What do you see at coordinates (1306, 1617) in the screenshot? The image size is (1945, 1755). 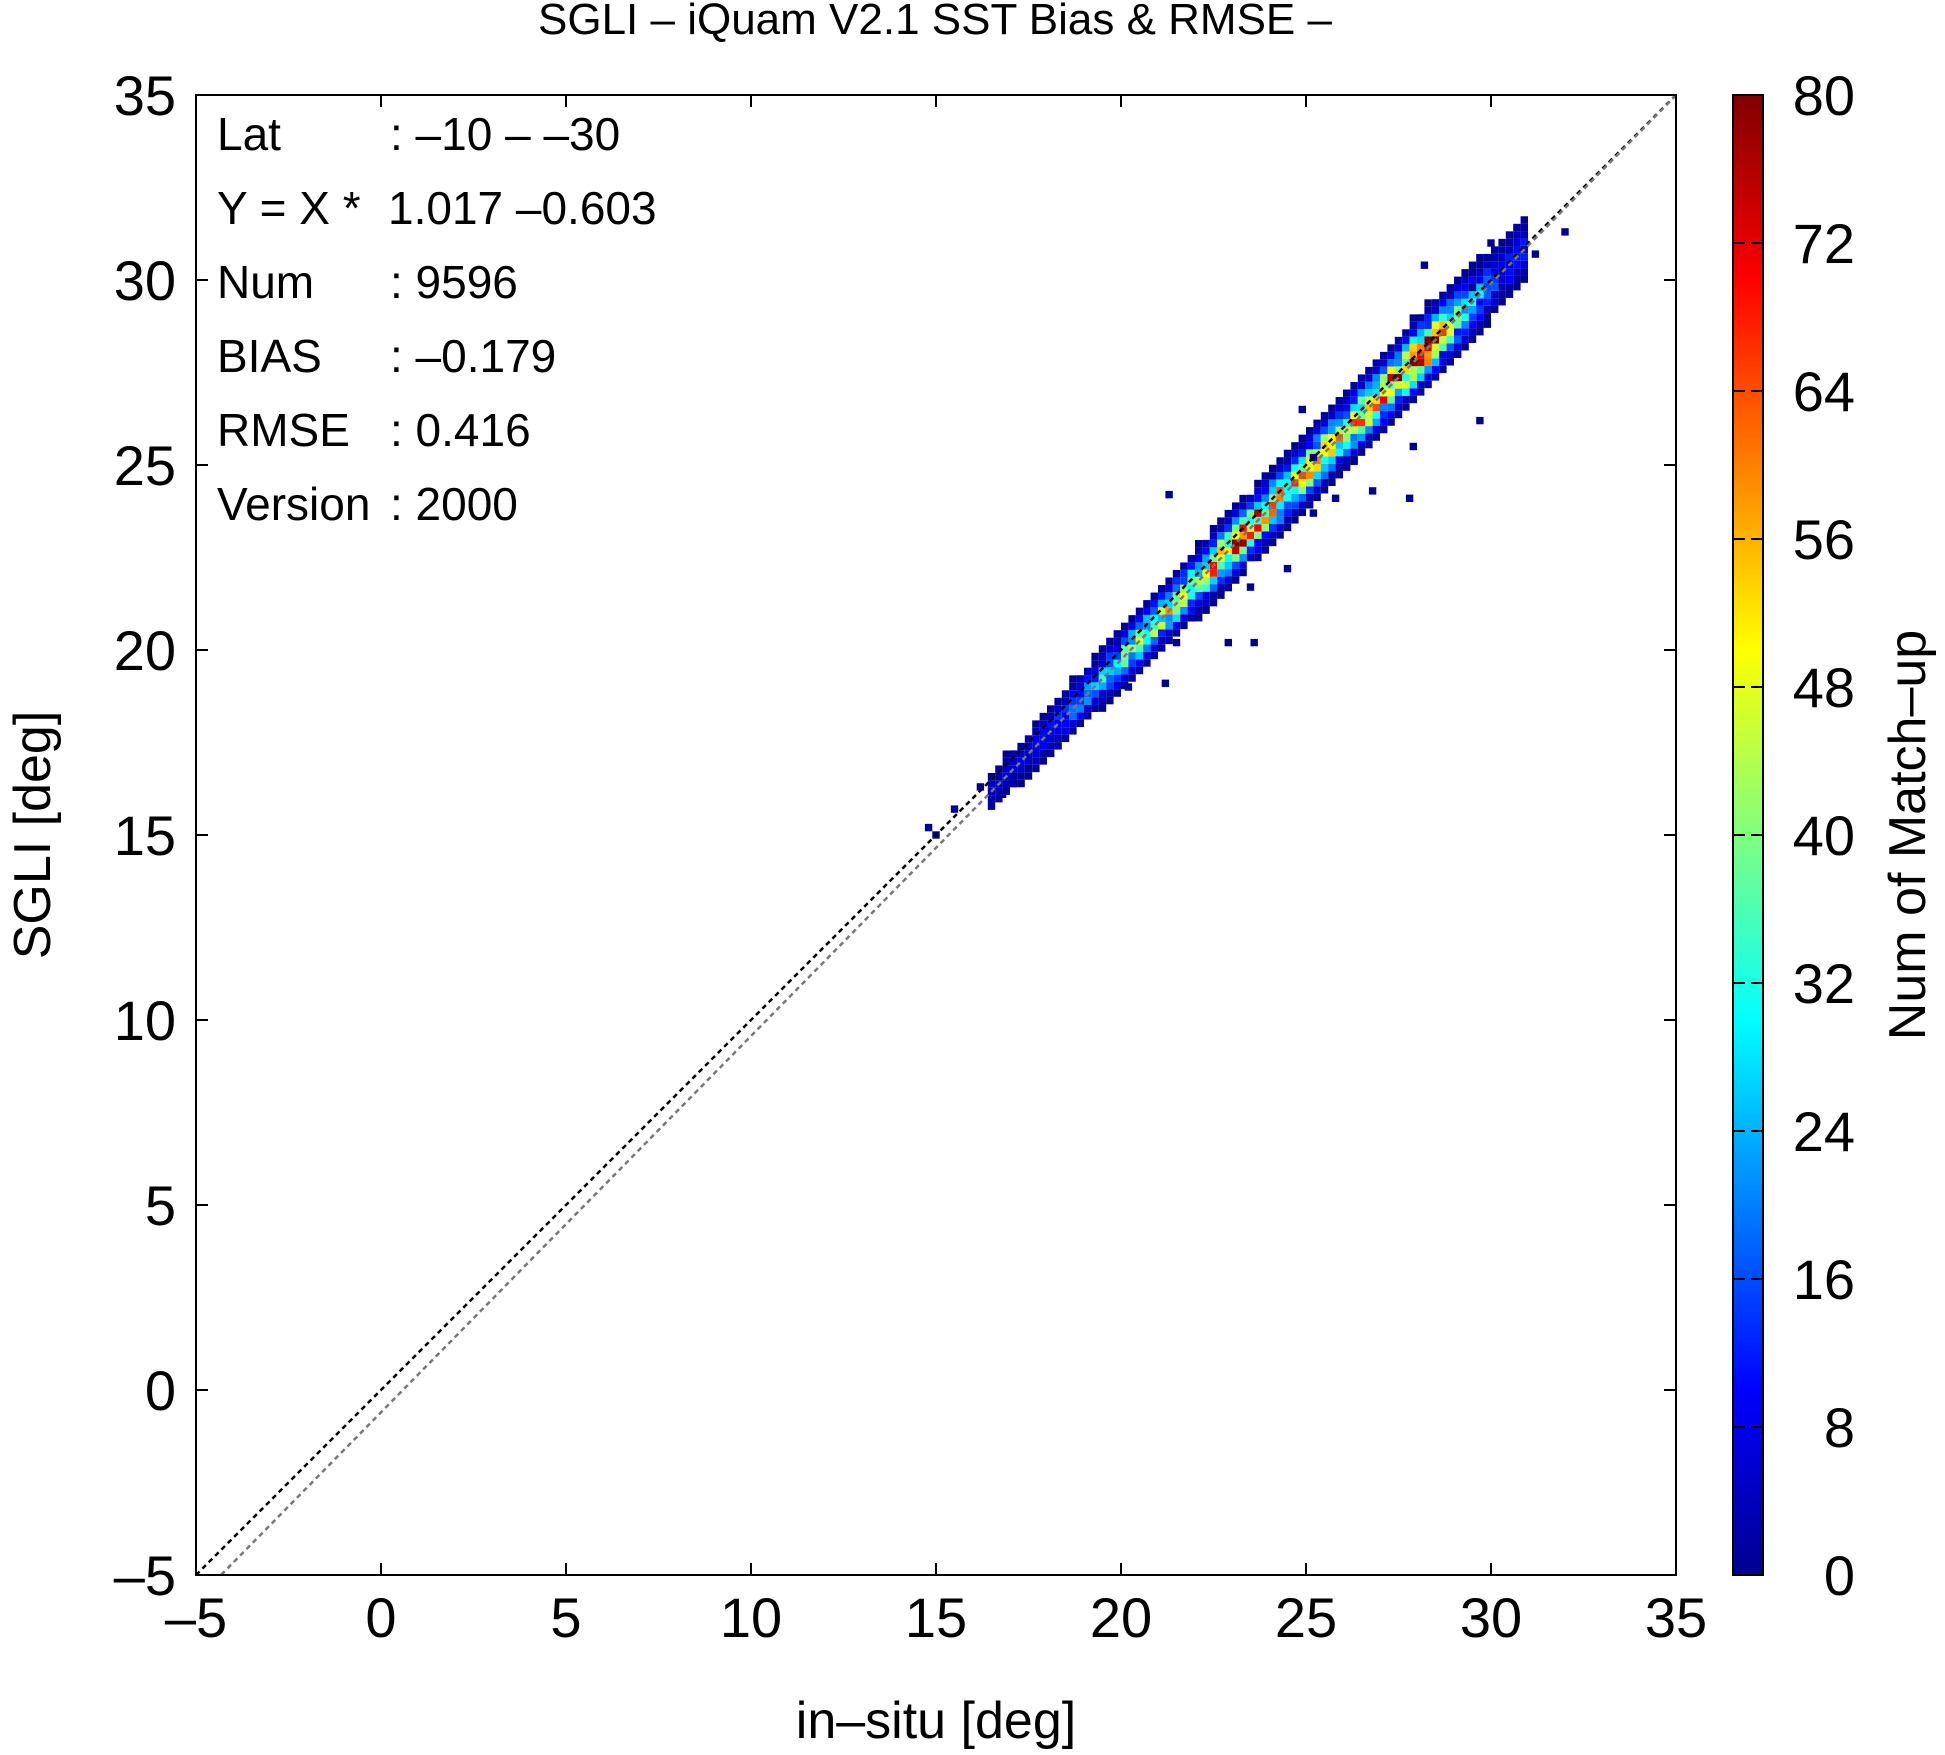 I see `x-tick-label: 25` at bounding box center [1306, 1617].